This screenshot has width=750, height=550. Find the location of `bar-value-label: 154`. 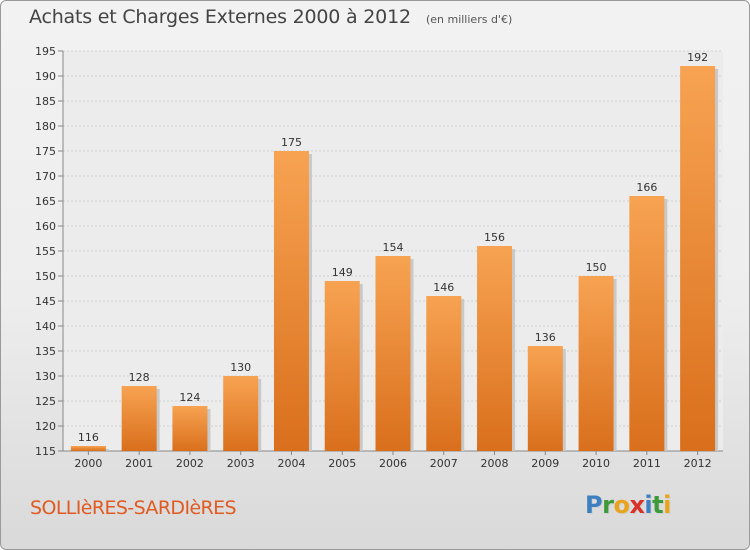

bar-value-label: 154 is located at coordinates (393, 247).